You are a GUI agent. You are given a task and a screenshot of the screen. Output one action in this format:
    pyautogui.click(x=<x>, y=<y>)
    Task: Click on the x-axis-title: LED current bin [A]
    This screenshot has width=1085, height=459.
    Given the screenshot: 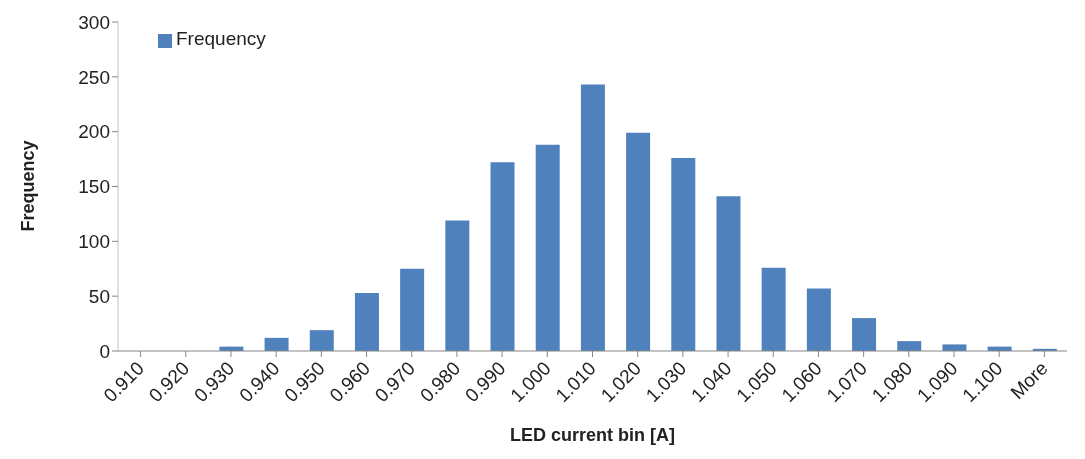 What is the action you would take?
    pyautogui.click(x=592, y=435)
    